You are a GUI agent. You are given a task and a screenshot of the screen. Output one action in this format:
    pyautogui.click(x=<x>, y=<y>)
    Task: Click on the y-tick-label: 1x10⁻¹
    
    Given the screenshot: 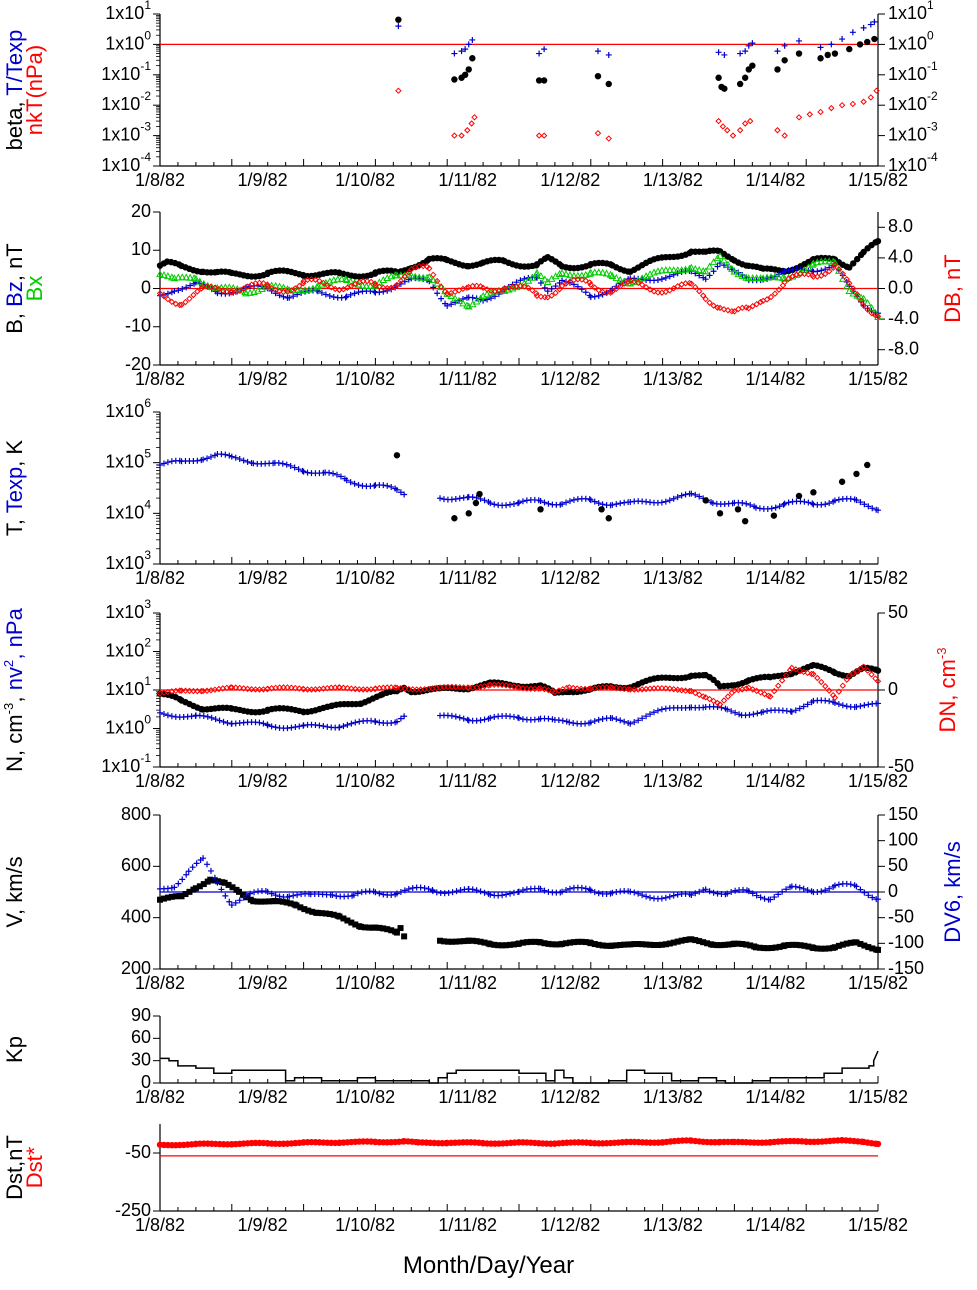 What is the action you would take?
    pyautogui.click(x=126, y=71)
    